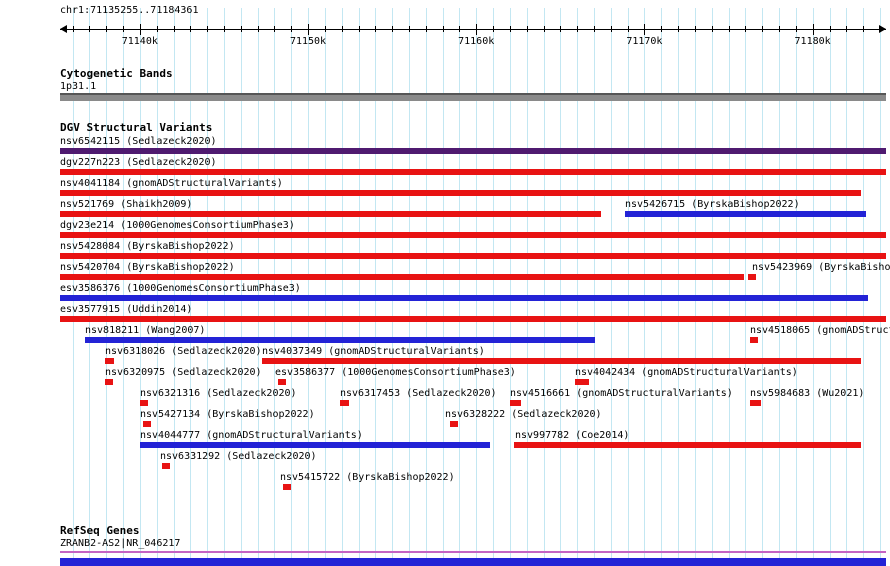 Image resolution: width=890 pixels, height=566 pixels. I want to click on ruler-tick-label: 71160k, so click(476, 41).